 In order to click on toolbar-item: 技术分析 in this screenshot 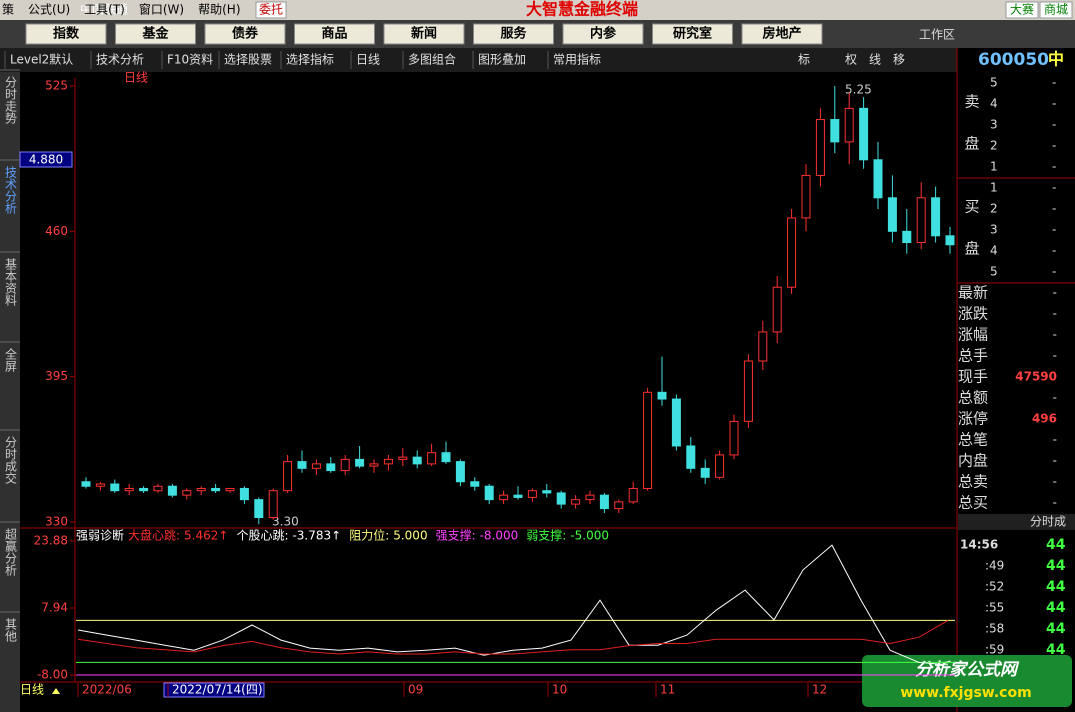, I will do `click(120, 60)`.